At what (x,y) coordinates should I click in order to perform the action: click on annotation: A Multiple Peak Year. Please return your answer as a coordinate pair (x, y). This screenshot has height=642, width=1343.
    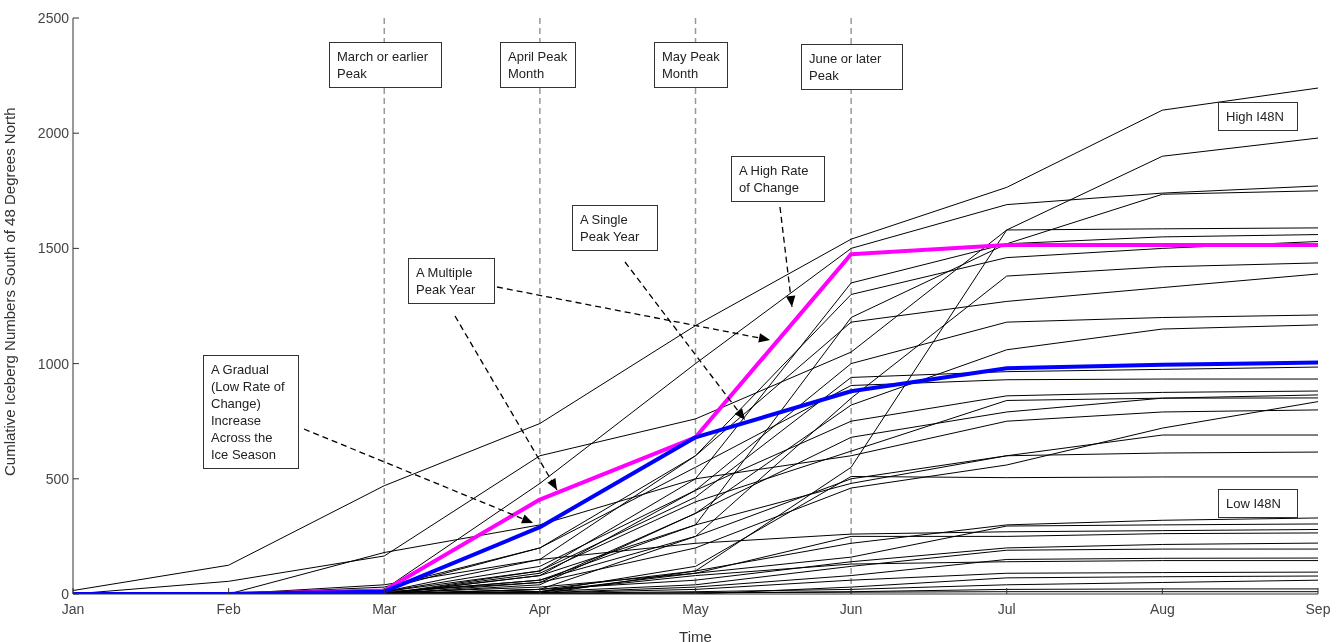
    Looking at the image, I should click on (451, 281).